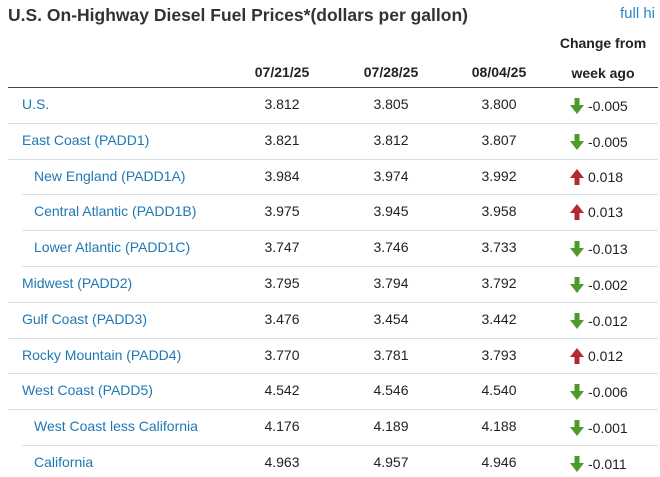  What do you see at coordinates (333, 87) in the screenshot?
I see `header-divider` at bounding box center [333, 87].